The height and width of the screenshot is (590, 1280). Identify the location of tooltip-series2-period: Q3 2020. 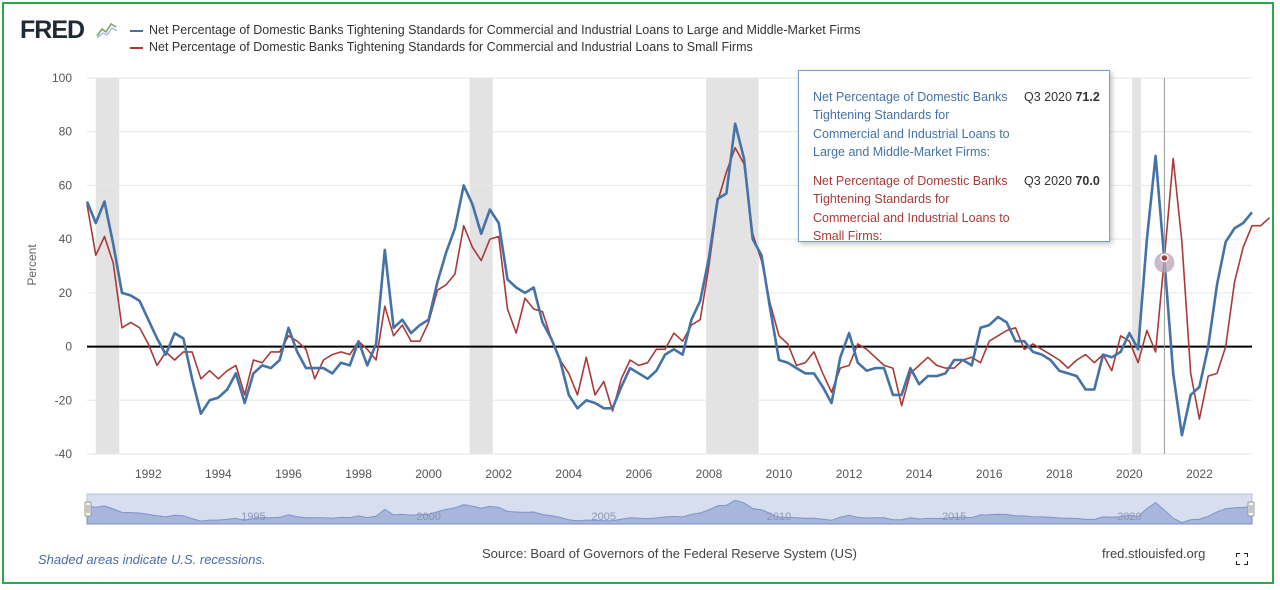
(1048, 181).